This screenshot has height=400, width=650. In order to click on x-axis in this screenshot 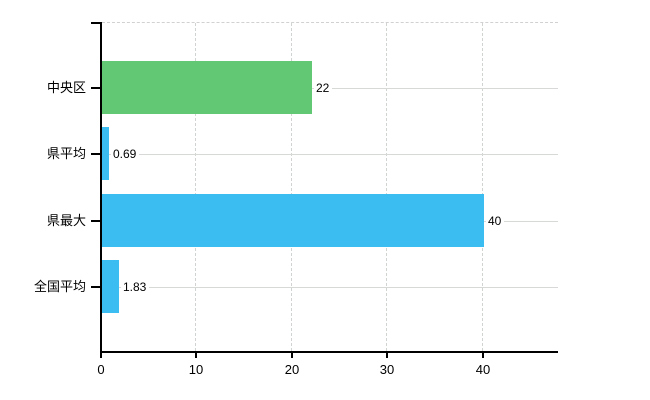, I will do `click(329, 352)`.